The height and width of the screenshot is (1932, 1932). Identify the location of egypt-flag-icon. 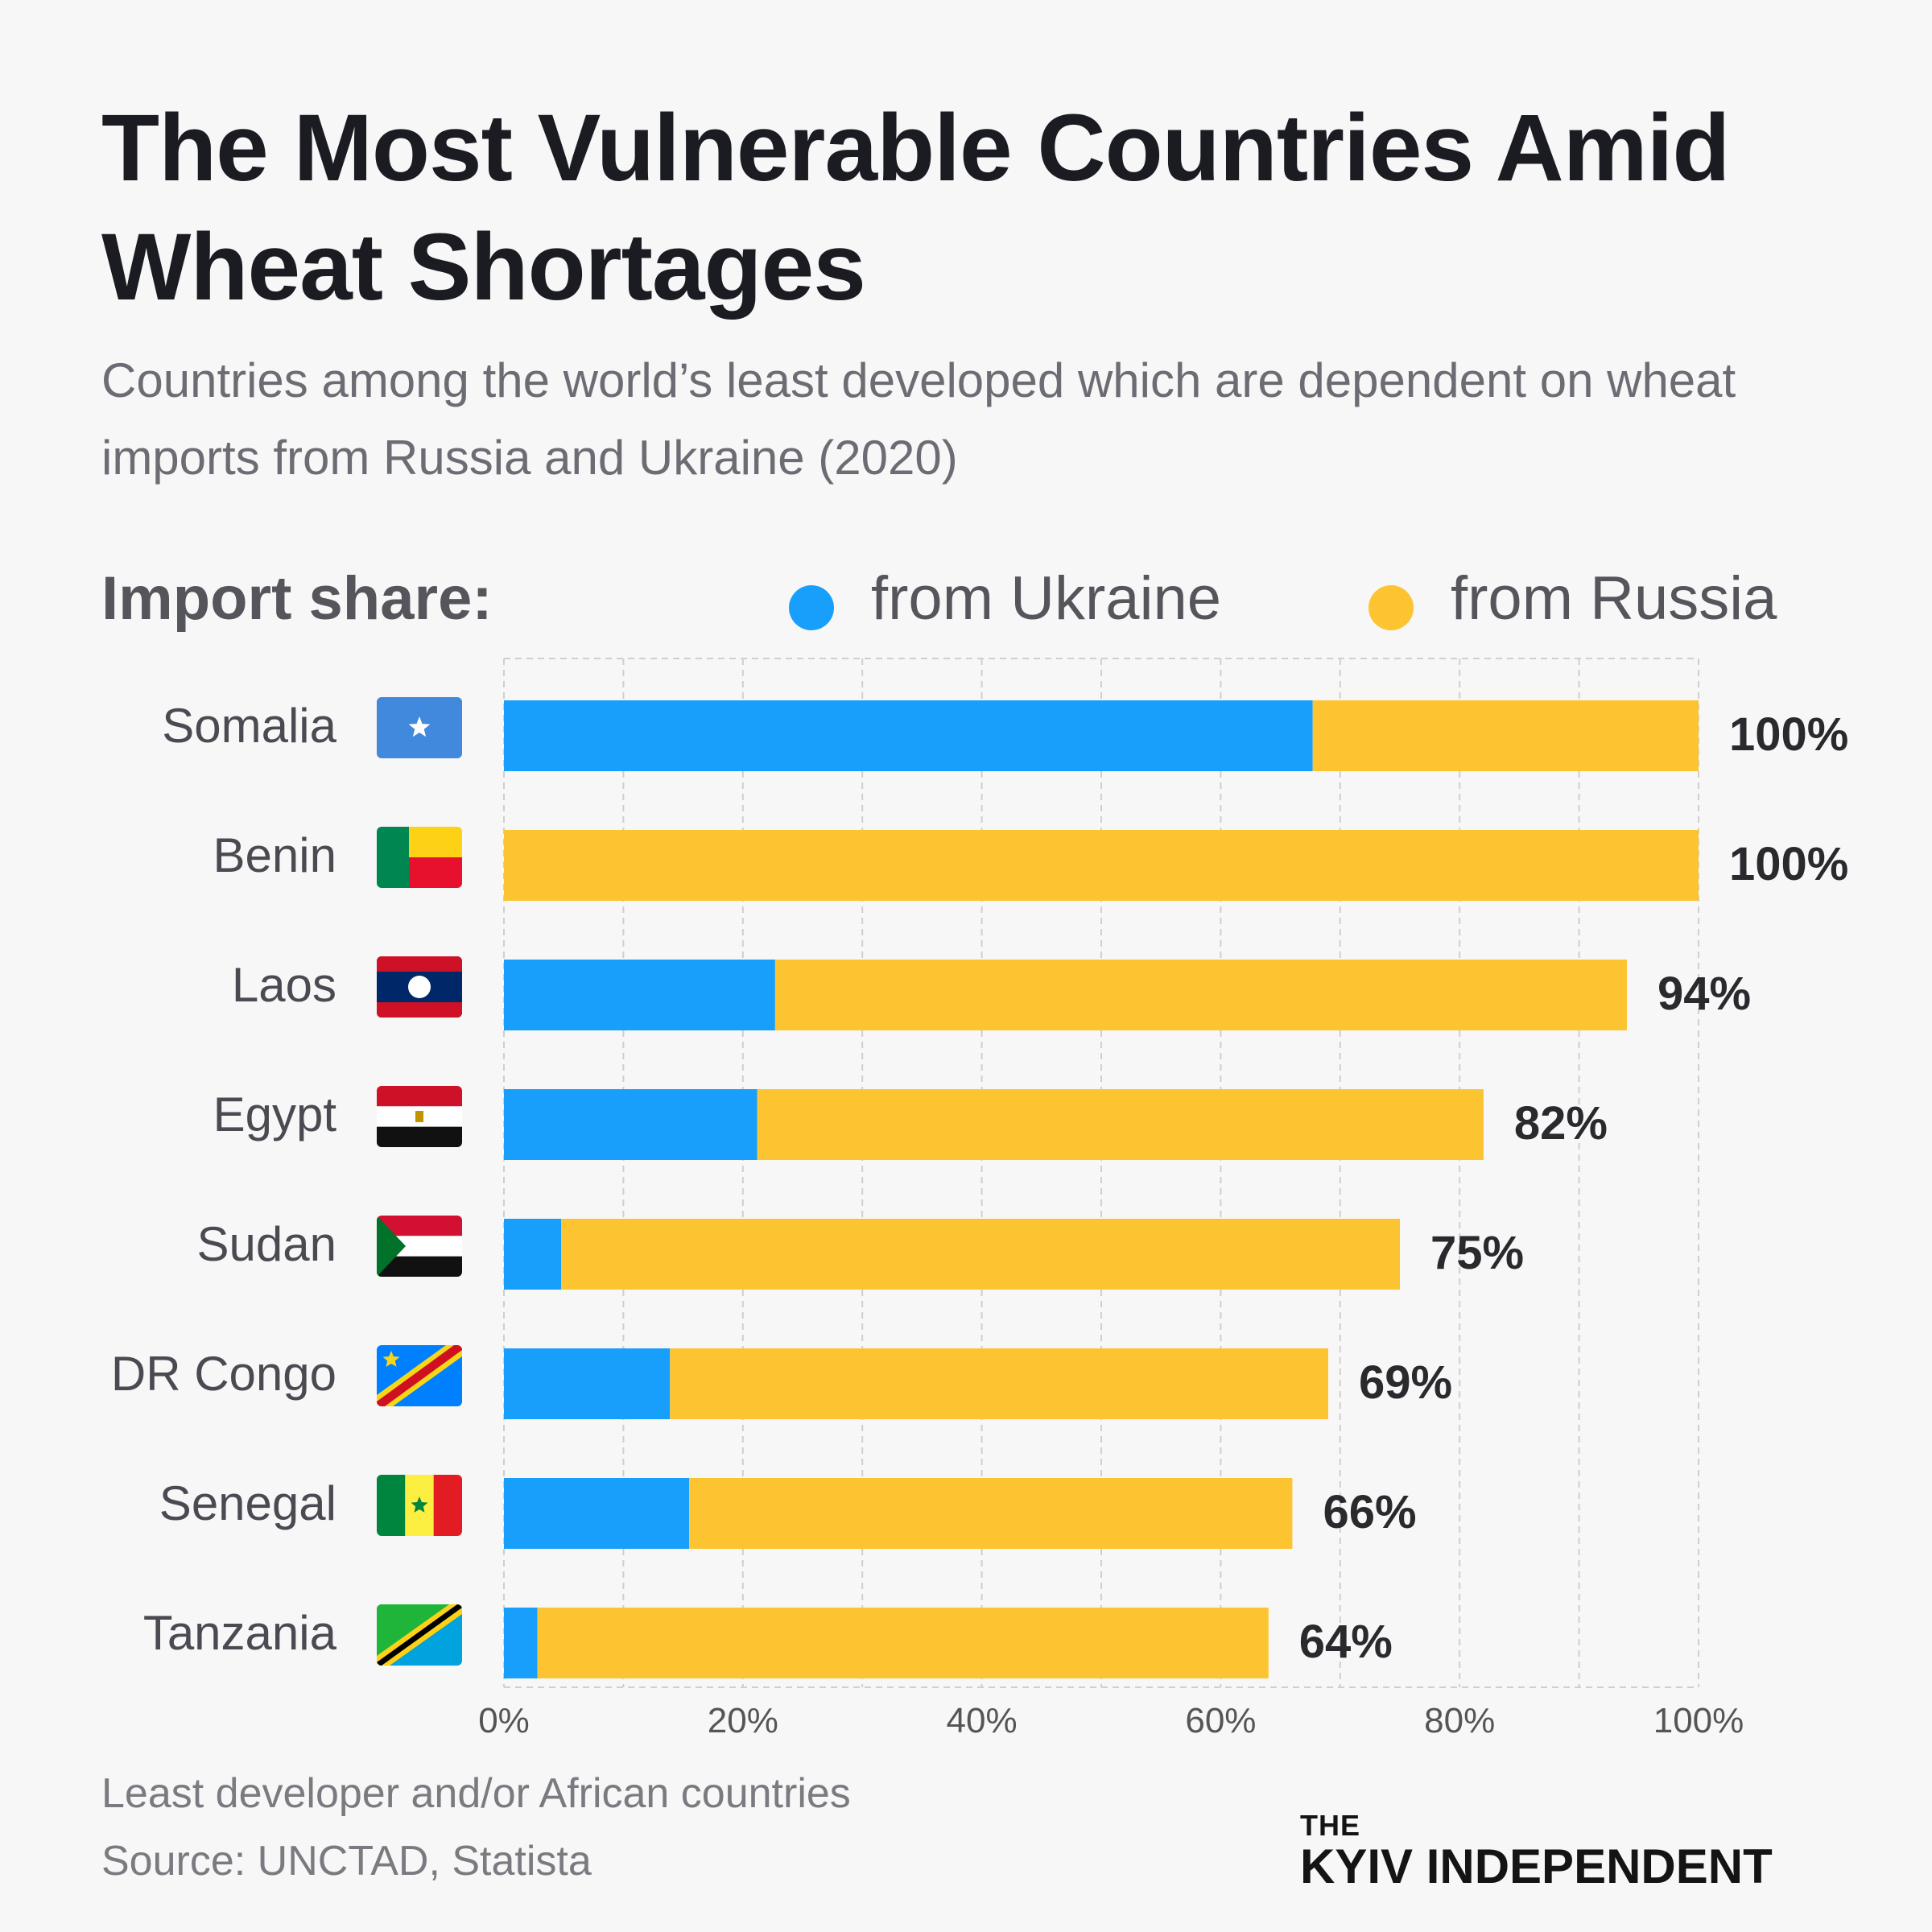
(419, 1116).